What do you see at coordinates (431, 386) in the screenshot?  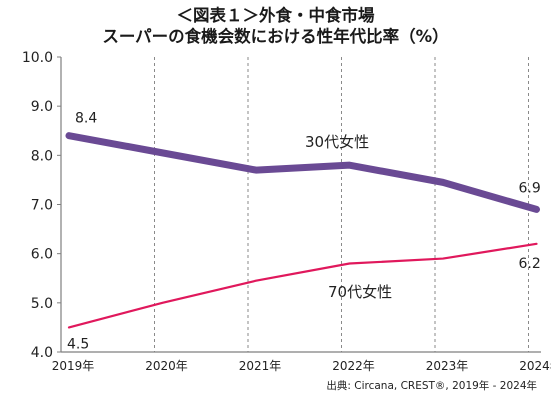 I see `source-note: 出典: Circana, CREST®, 2019年 - 2024年` at bounding box center [431, 386].